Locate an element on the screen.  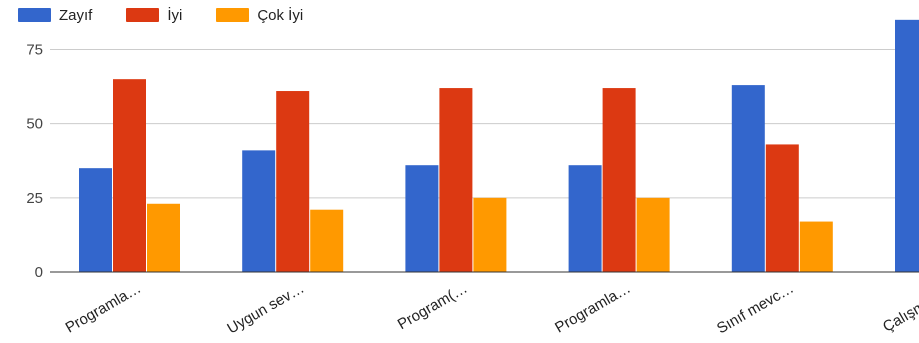
legend-label-cok-iyi: Çok İyi is located at coordinates (280, 15).